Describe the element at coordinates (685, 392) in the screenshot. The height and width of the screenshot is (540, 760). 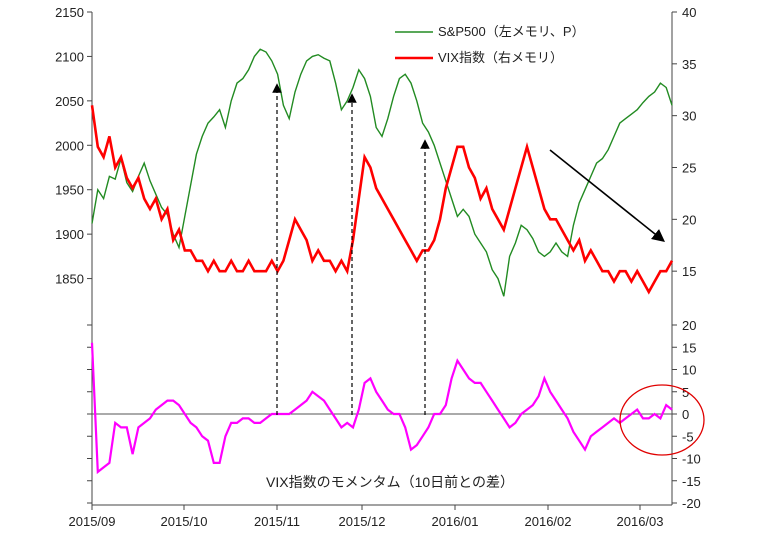
I see `bottom-tick-label: 5` at that location.